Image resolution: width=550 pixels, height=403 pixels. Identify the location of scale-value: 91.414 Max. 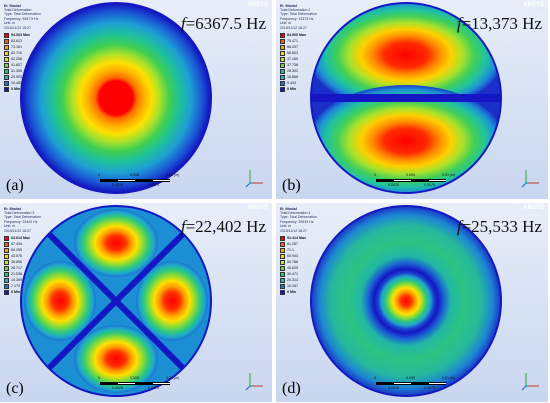
(296, 238).